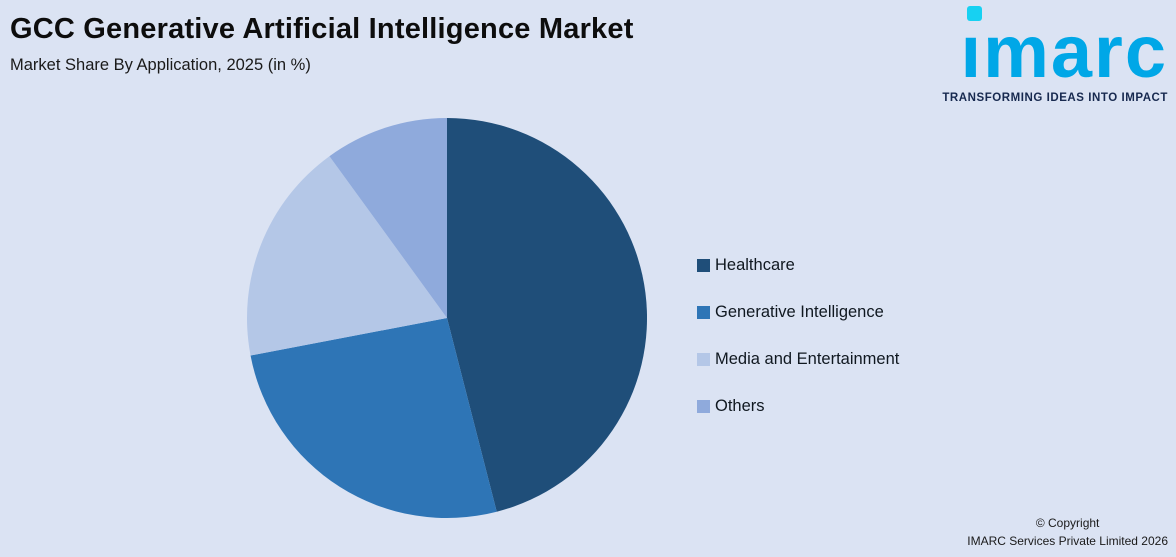  Describe the element at coordinates (1067, 541) in the screenshot. I see `copyright-line2: IMARC Services Private Limited 2026` at that location.